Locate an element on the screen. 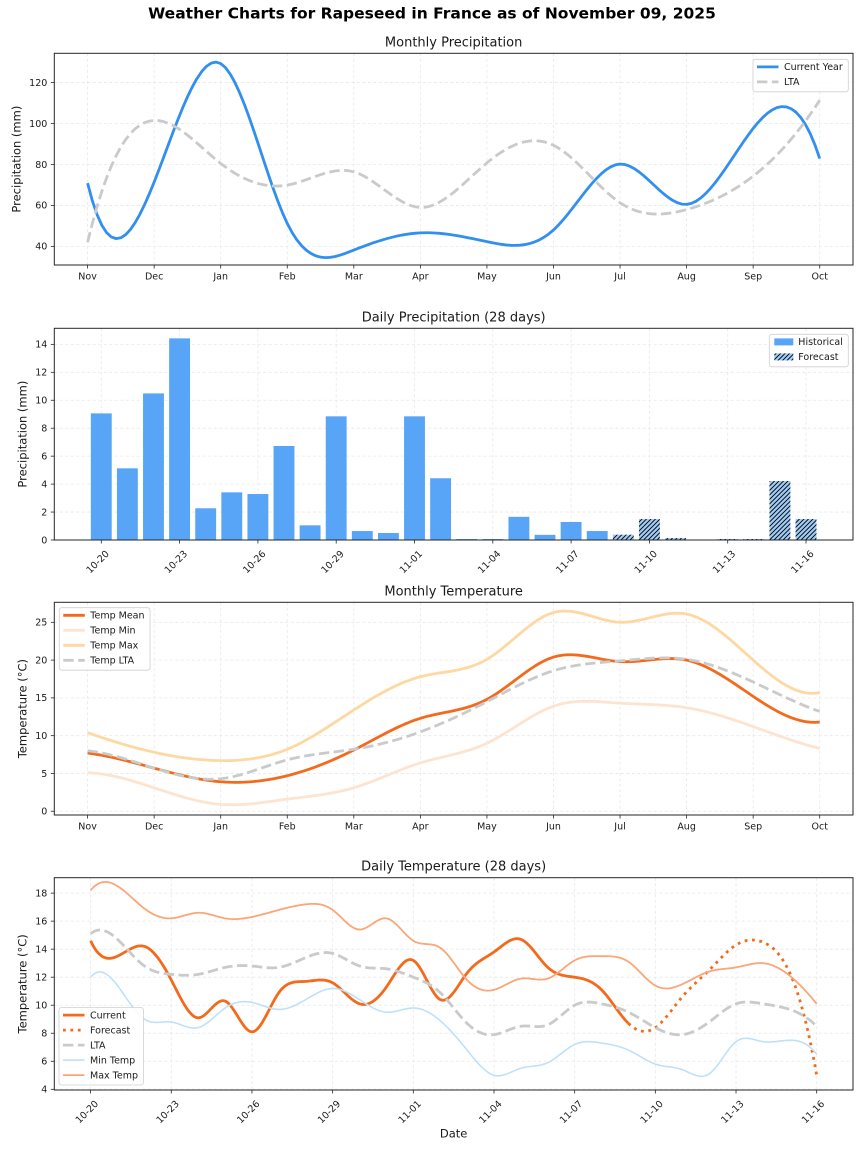  series-line-max-temp is located at coordinates (453, 943).